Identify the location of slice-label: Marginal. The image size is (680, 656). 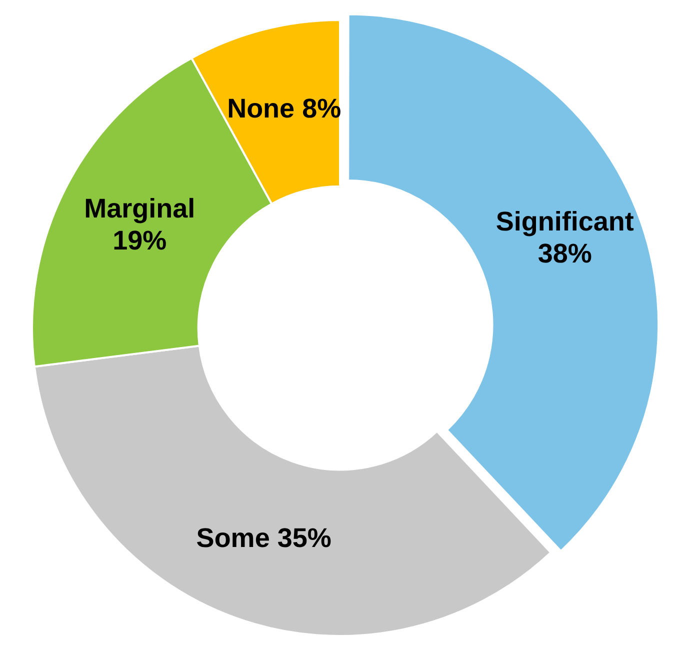
(140, 208).